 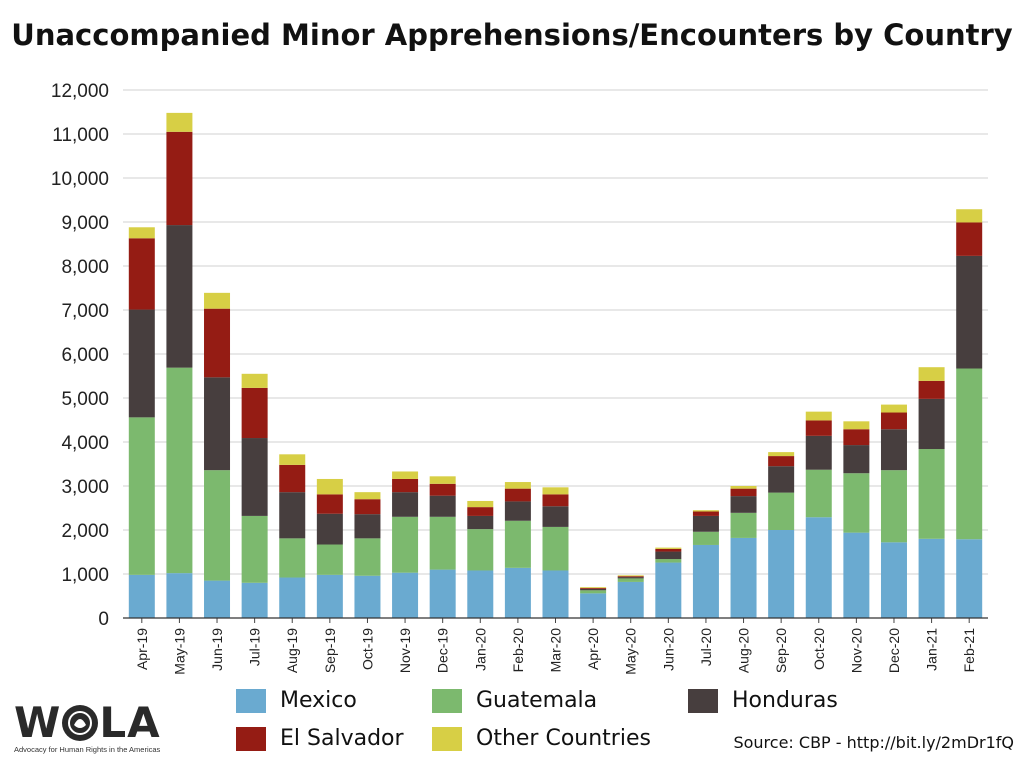 I want to click on x-tick-label: Jun-19, so click(x=217, y=649).